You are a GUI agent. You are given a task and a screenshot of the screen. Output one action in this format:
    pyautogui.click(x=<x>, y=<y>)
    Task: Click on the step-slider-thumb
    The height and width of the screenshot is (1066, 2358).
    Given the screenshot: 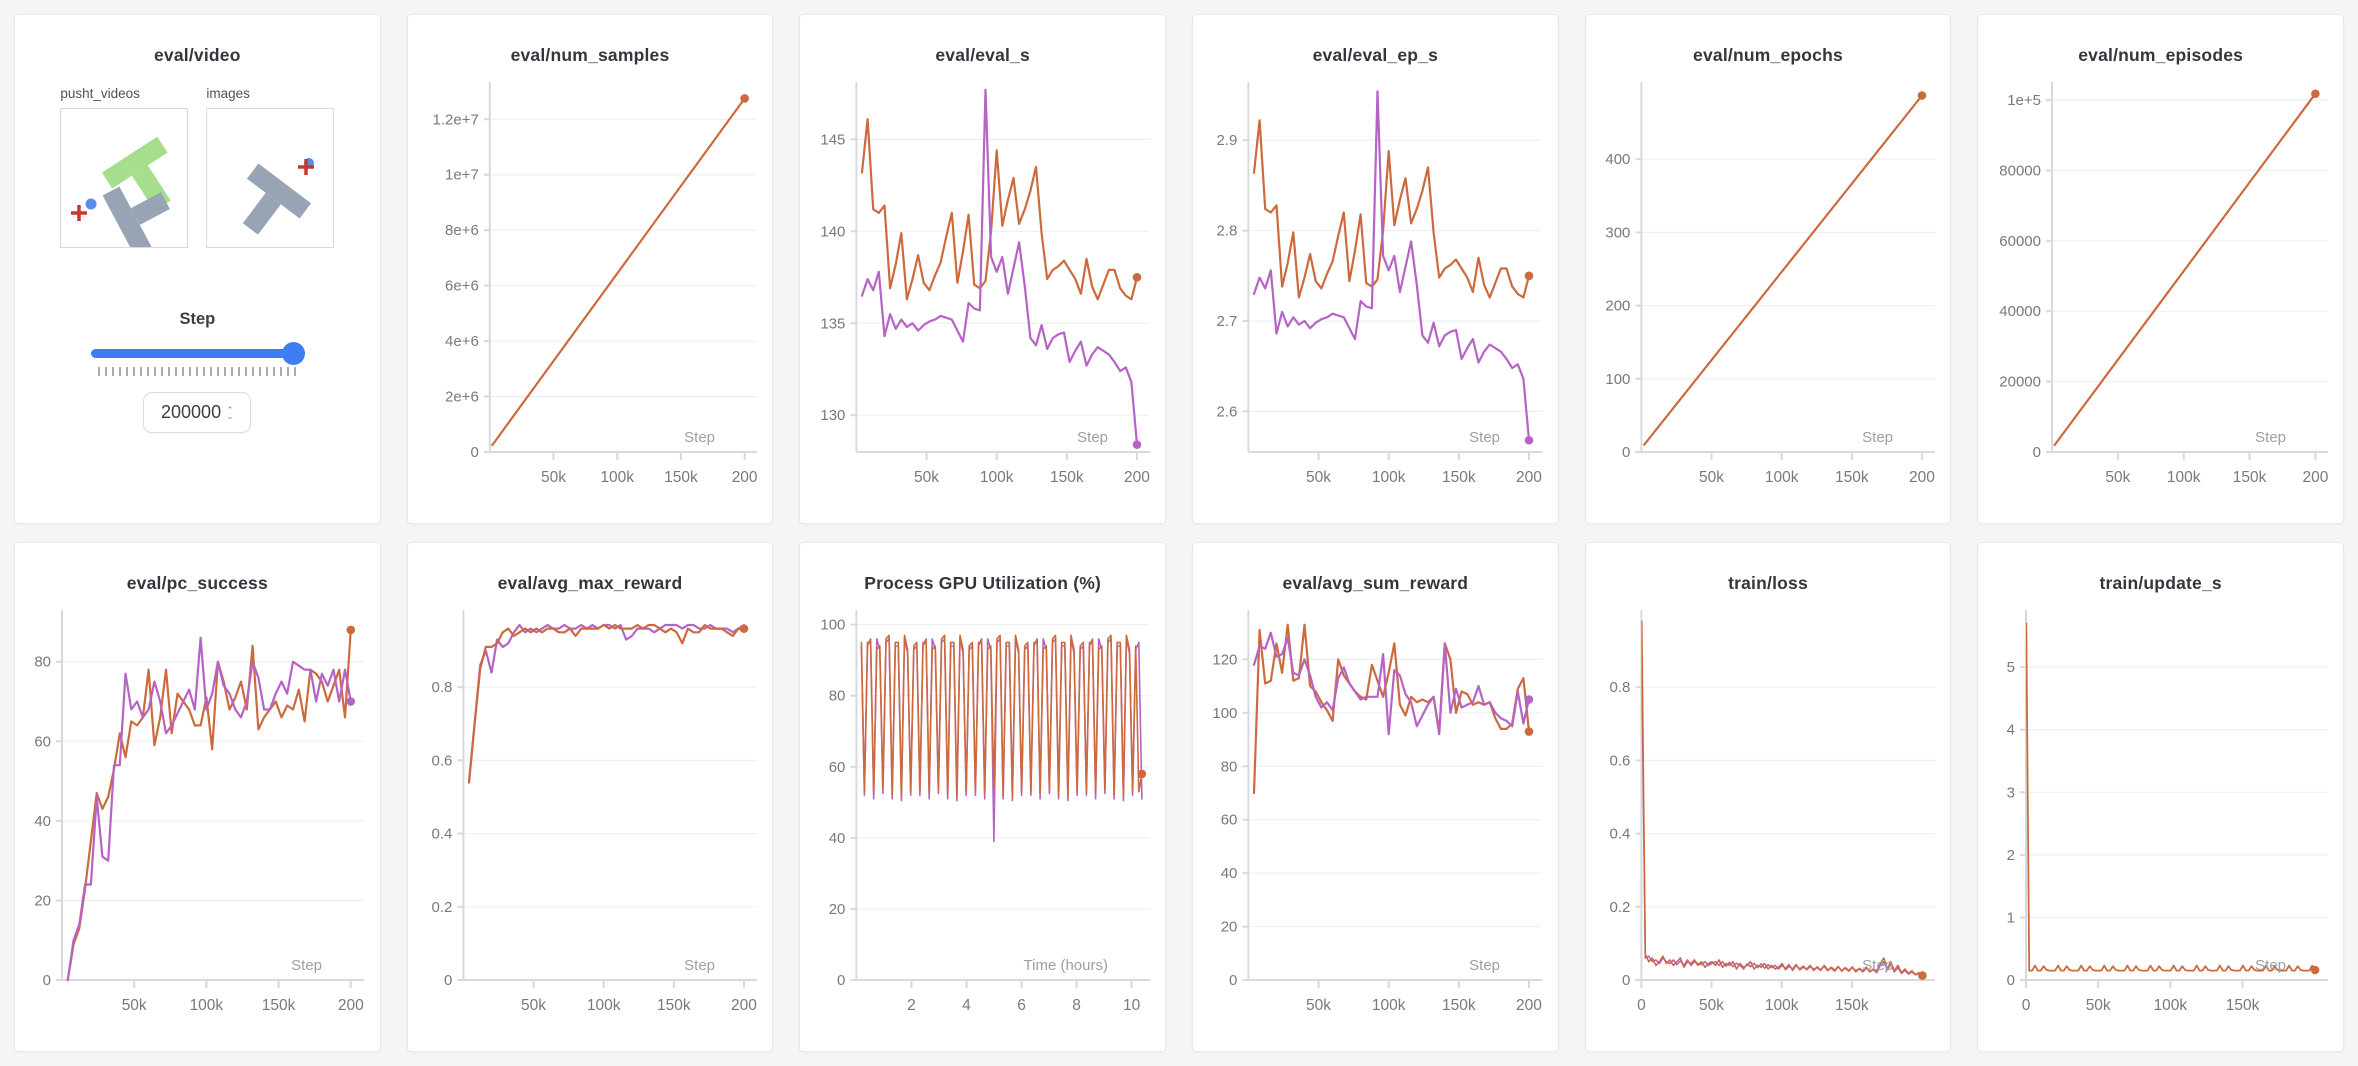 What is the action you would take?
    pyautogui.click(x=294, y=353)
    